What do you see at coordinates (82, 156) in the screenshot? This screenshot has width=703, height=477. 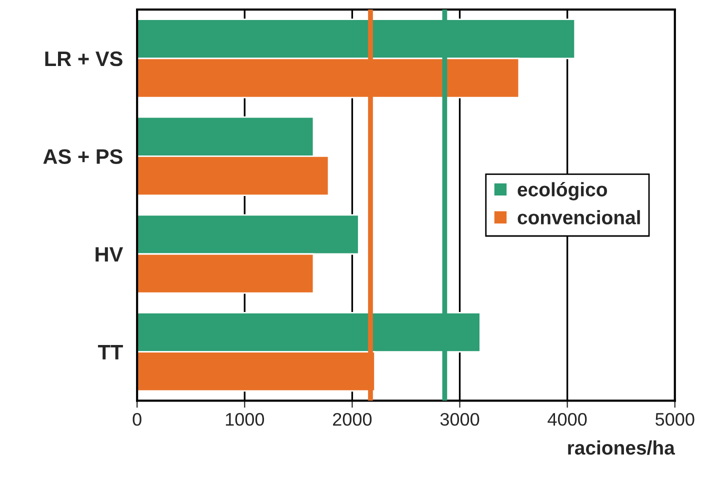 I see `y-tick-label: AS + PS` at bounding box center [82, 156].